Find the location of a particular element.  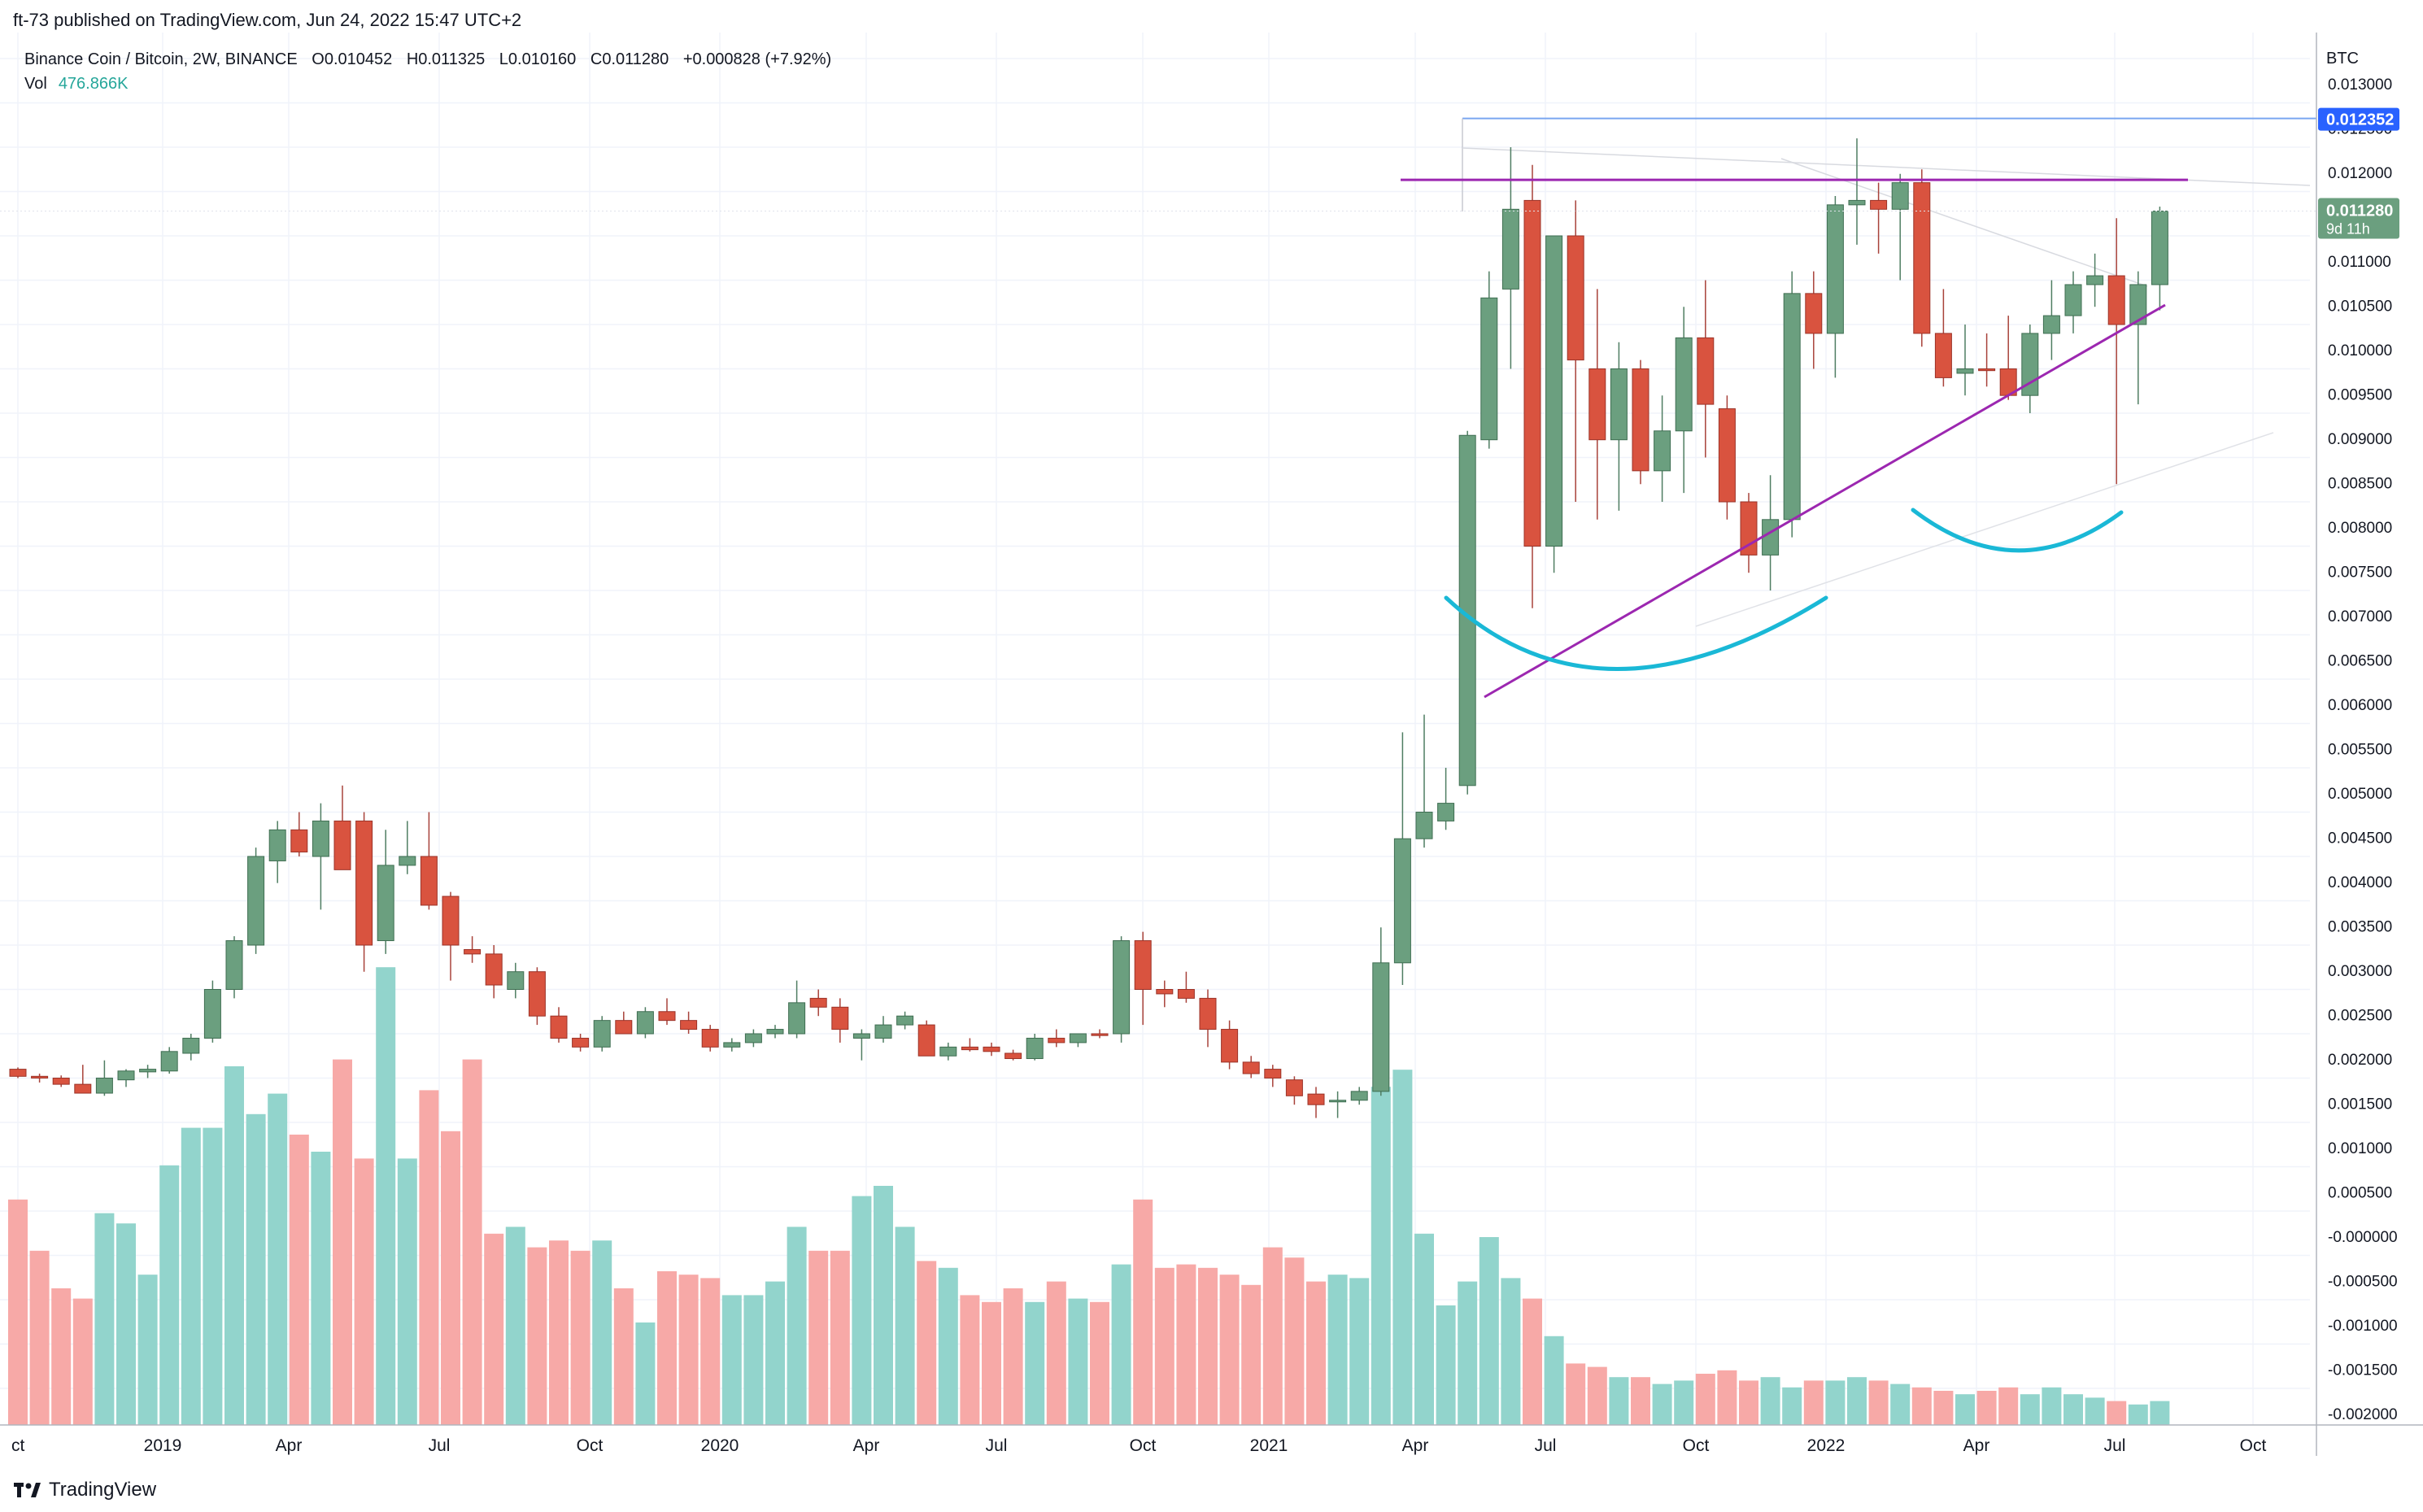

level-price-badge is located at coordinates (2358, 119).